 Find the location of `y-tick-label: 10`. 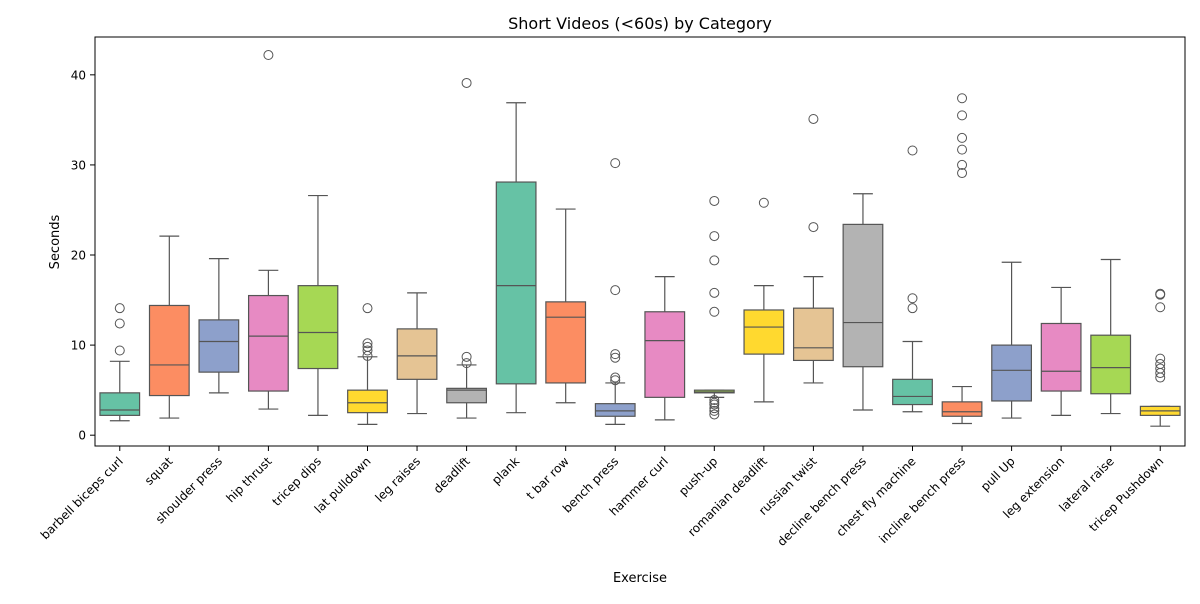

y-tick-label: 10 is located at coordinates (78, 346).